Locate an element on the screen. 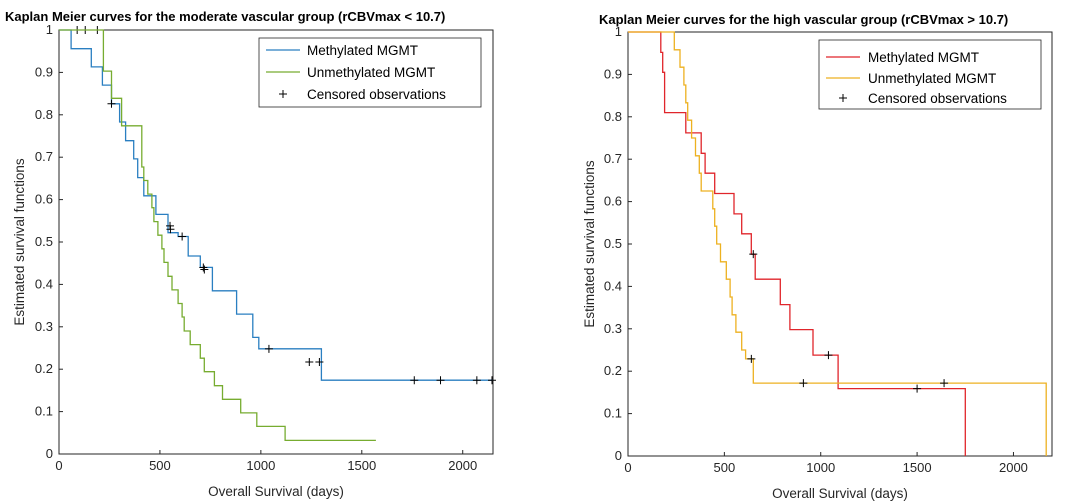 The height and width of the screenshot is (503, 1087). legend-box is located at coordinates (930, 74).